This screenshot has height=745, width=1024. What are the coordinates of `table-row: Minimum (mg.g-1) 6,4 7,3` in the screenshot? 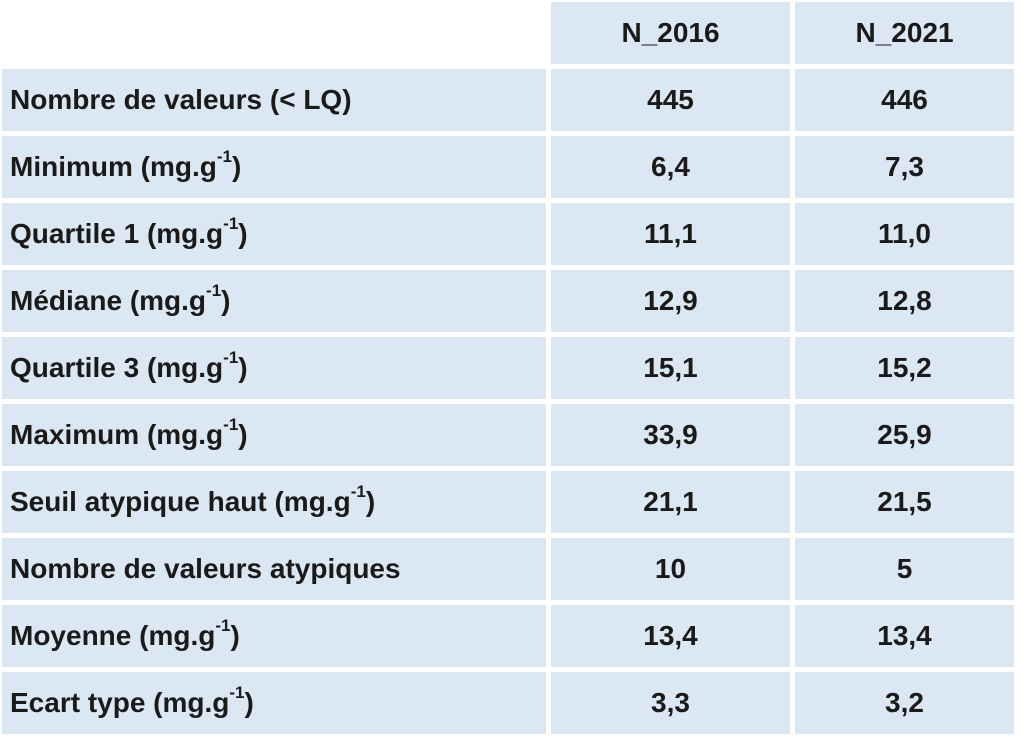 It's located at (508, 167).